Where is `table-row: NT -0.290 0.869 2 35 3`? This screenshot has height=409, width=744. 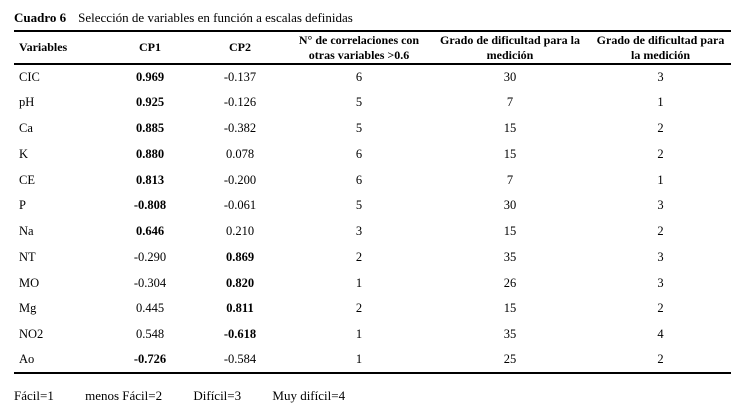
table-row: NT -0.290 0.869 2 35 3 is located at coordinates (372, 258).